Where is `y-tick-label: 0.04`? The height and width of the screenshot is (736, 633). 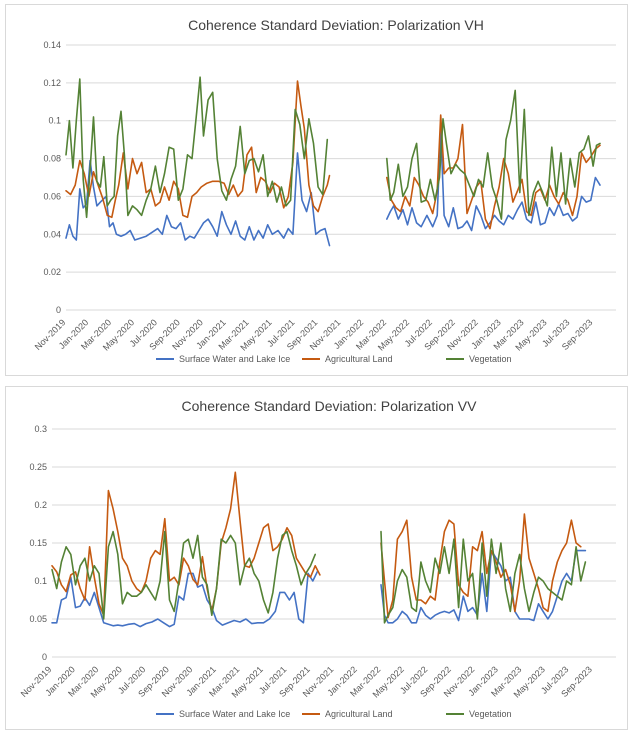 y-tick-label: 0.04 is located at coordinates (52, 234).